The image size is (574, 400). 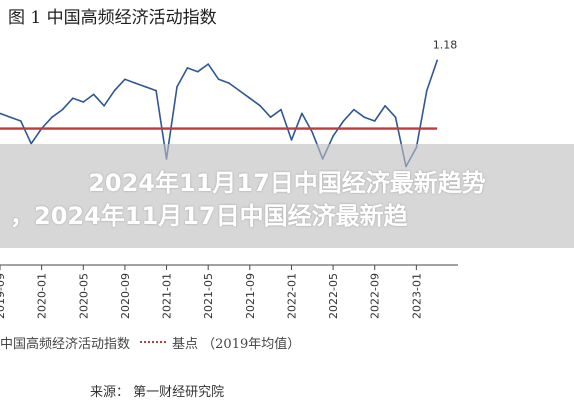 What do you see at coordinates (209, 216) in the screenshot?
I see `headline-line-2: ，2024年11月17日中国经济最新趋` at bounding box center [209, 216].